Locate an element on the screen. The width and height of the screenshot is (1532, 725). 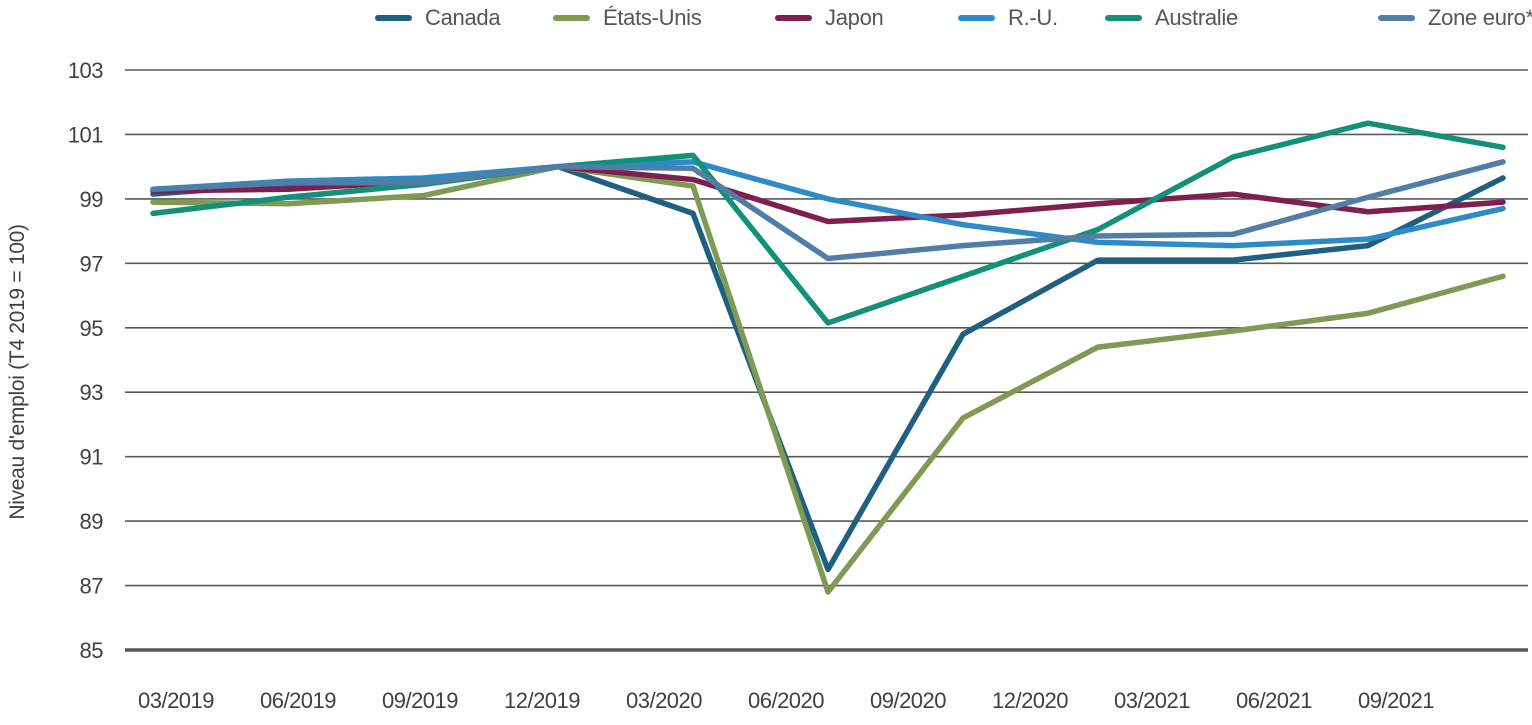
y-axis-title: Niveau d'emploi (T4 2019 = 100) is located at coordinates (17, 372).